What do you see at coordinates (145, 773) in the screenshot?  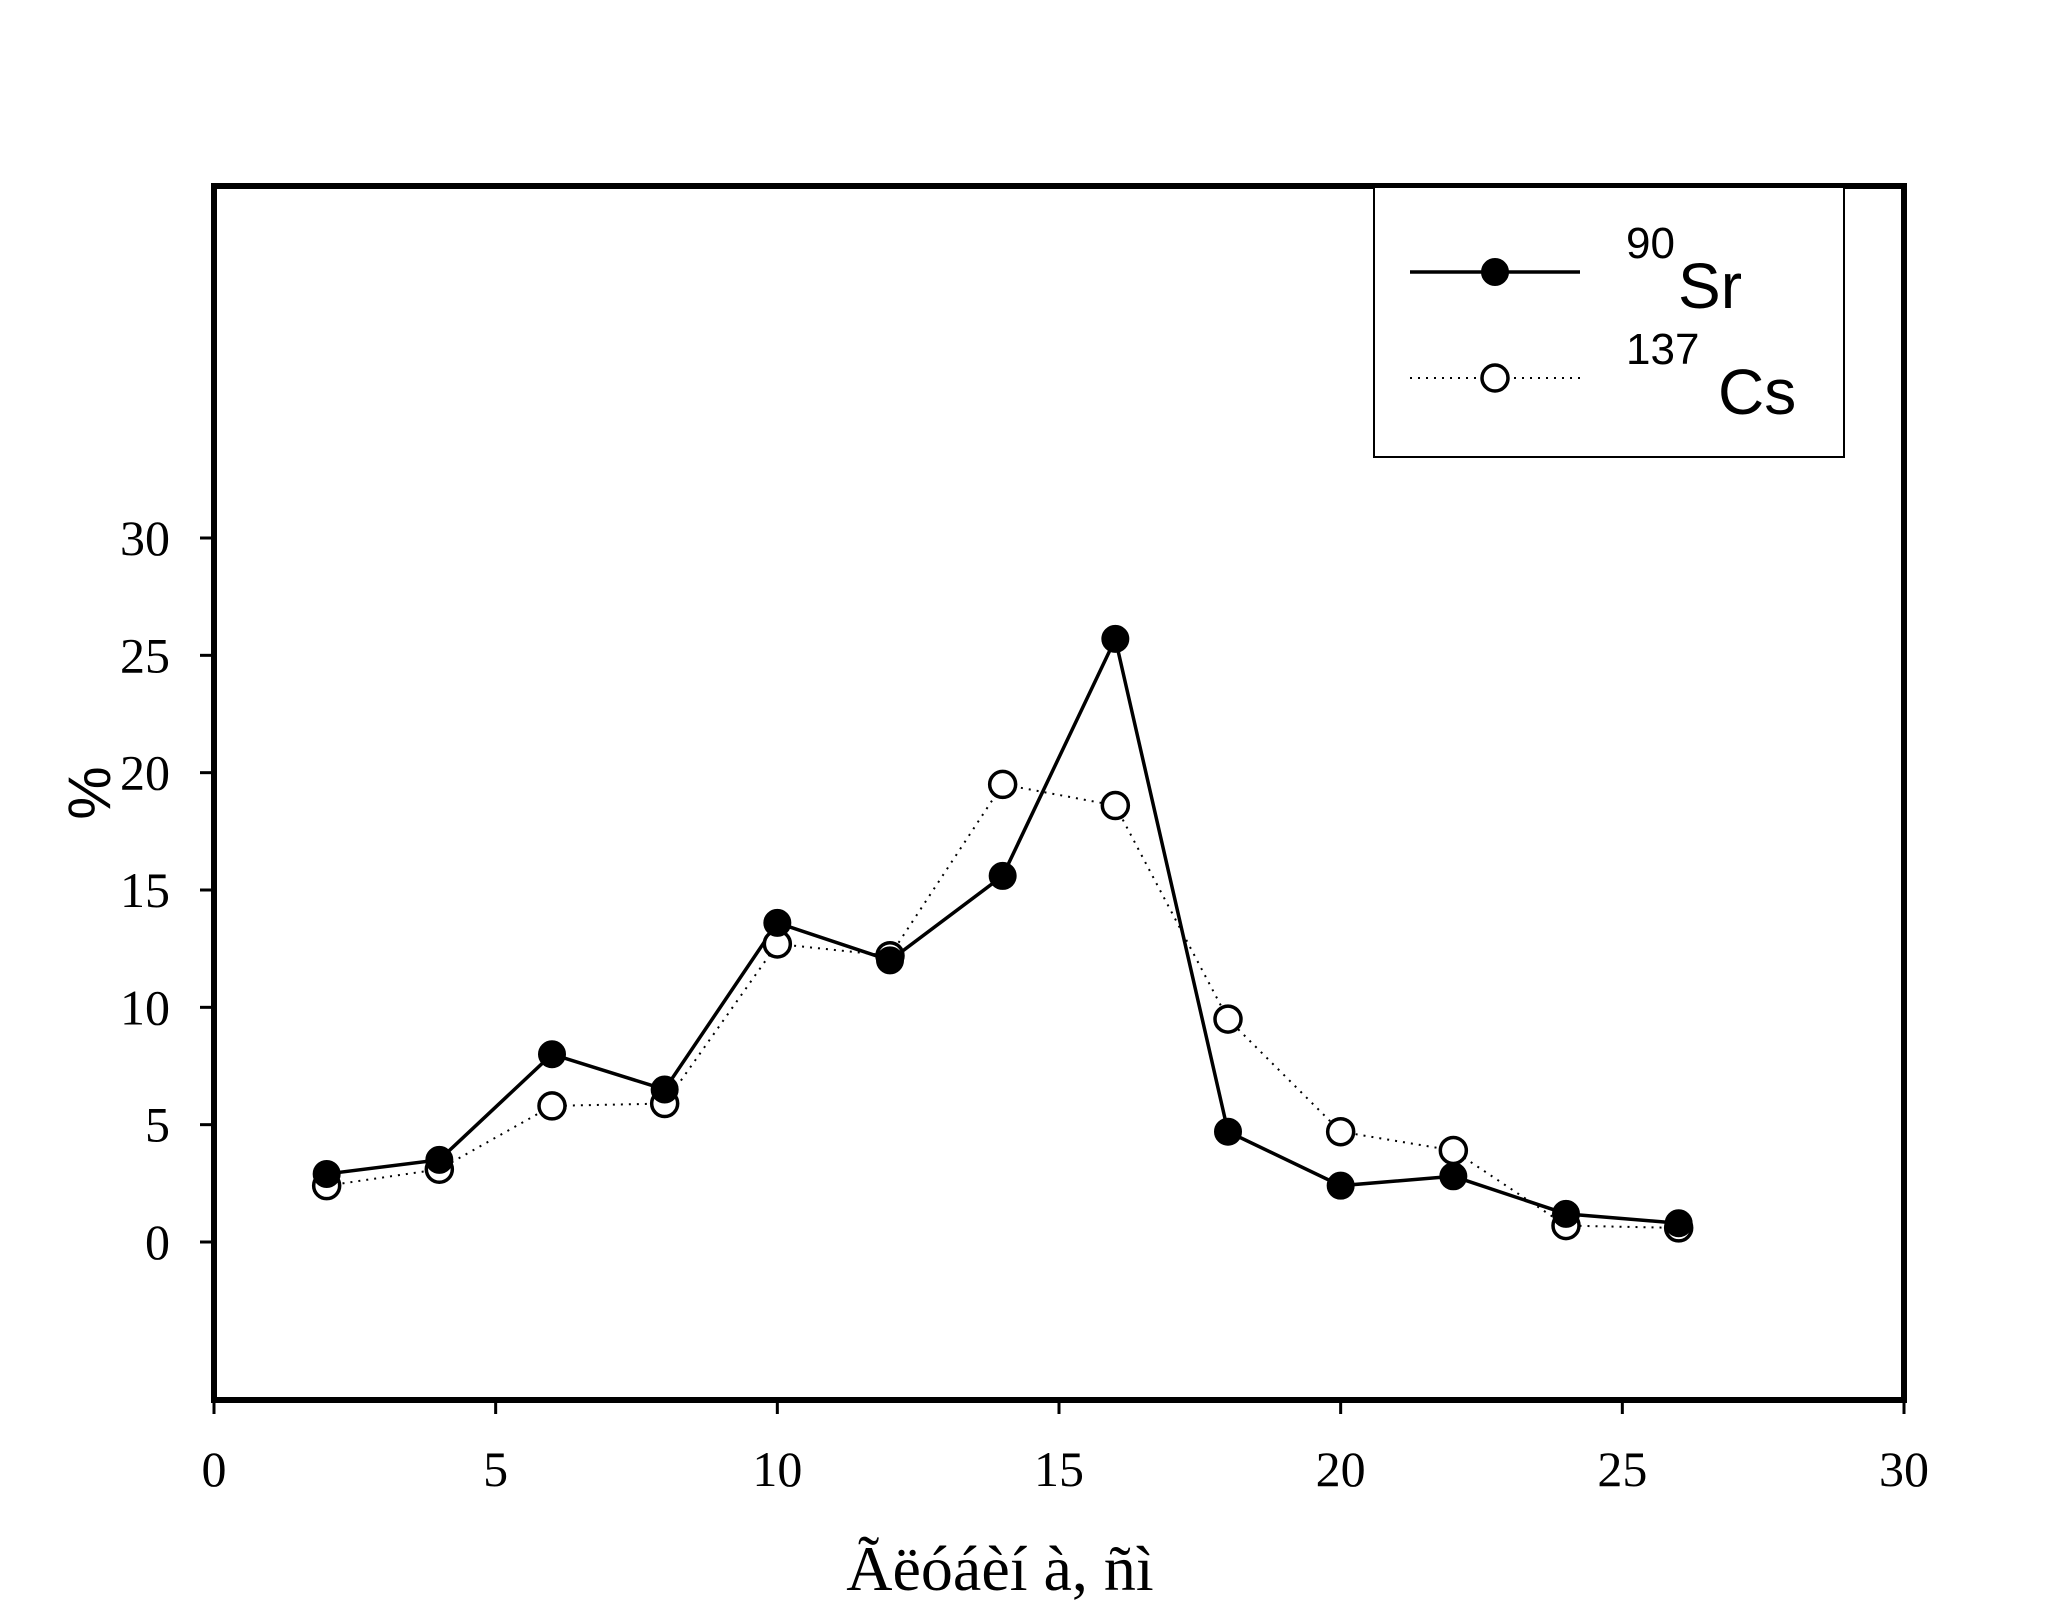 I see `y-tick-label: 20` at bounding box center [145, 773].